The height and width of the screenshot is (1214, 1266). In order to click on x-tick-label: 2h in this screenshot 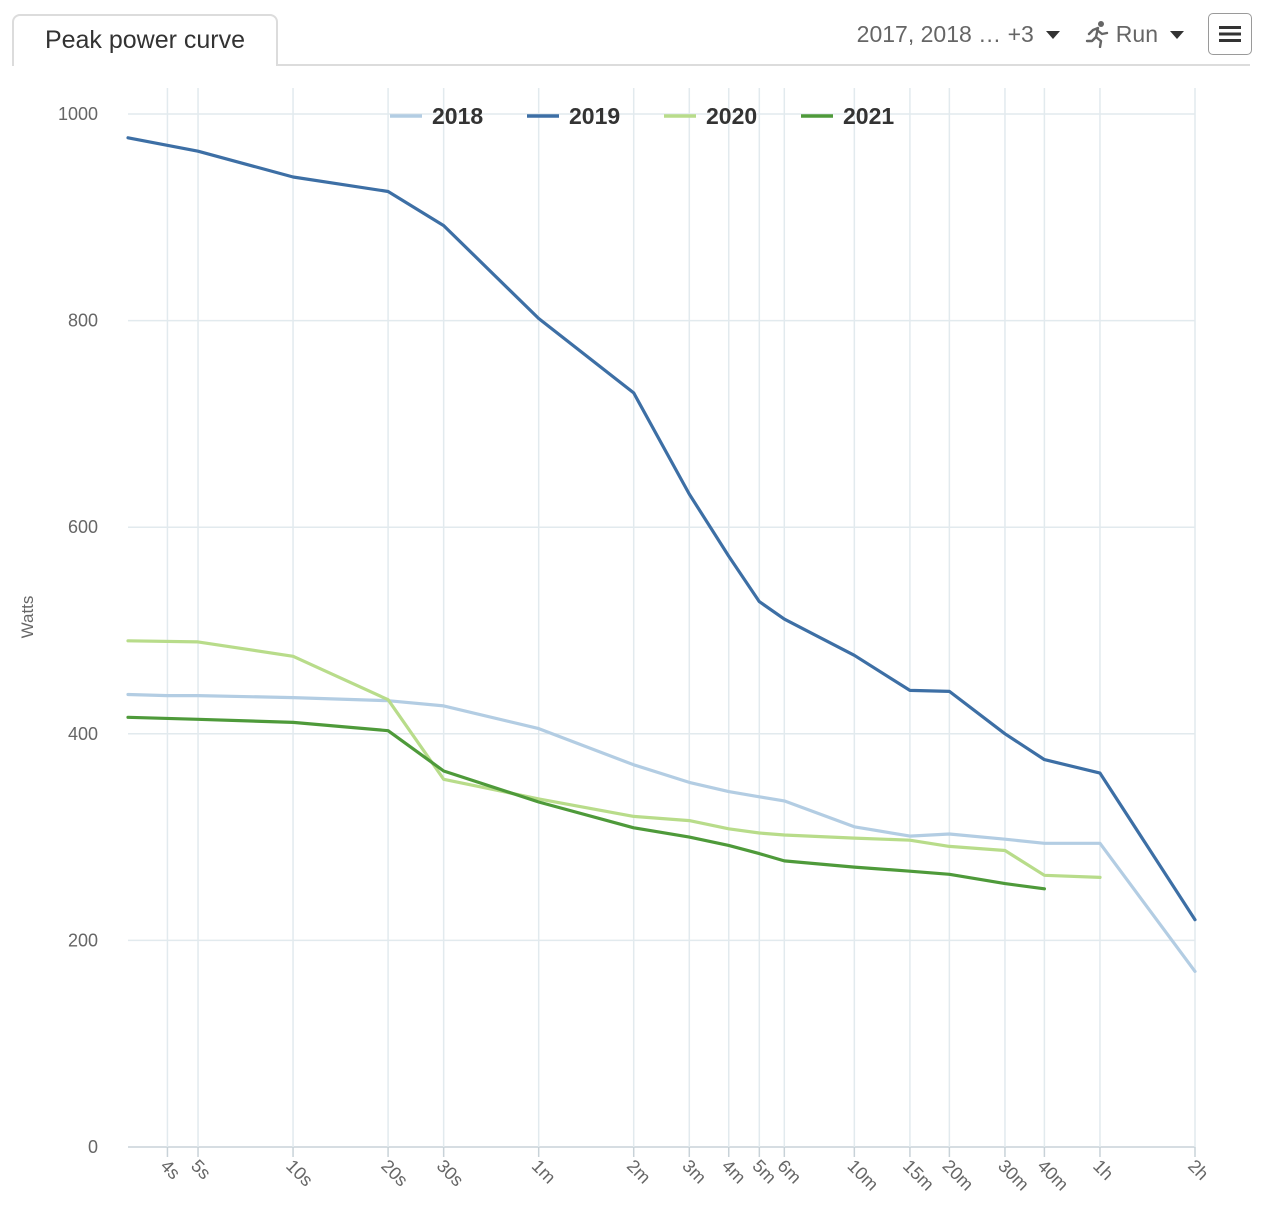, I will do `click(1198, 1170)`.